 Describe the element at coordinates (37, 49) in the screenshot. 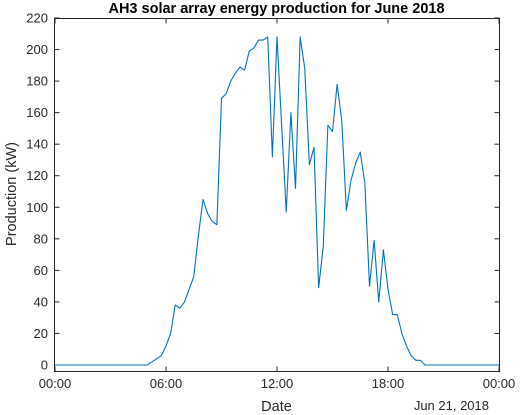

I see `y-tick-label: 200` at that location.